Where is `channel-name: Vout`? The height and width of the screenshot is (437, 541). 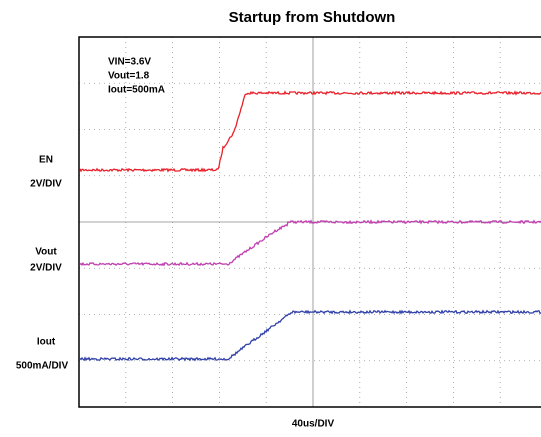 channel-name: Vout is located at coordinates (46, 252).